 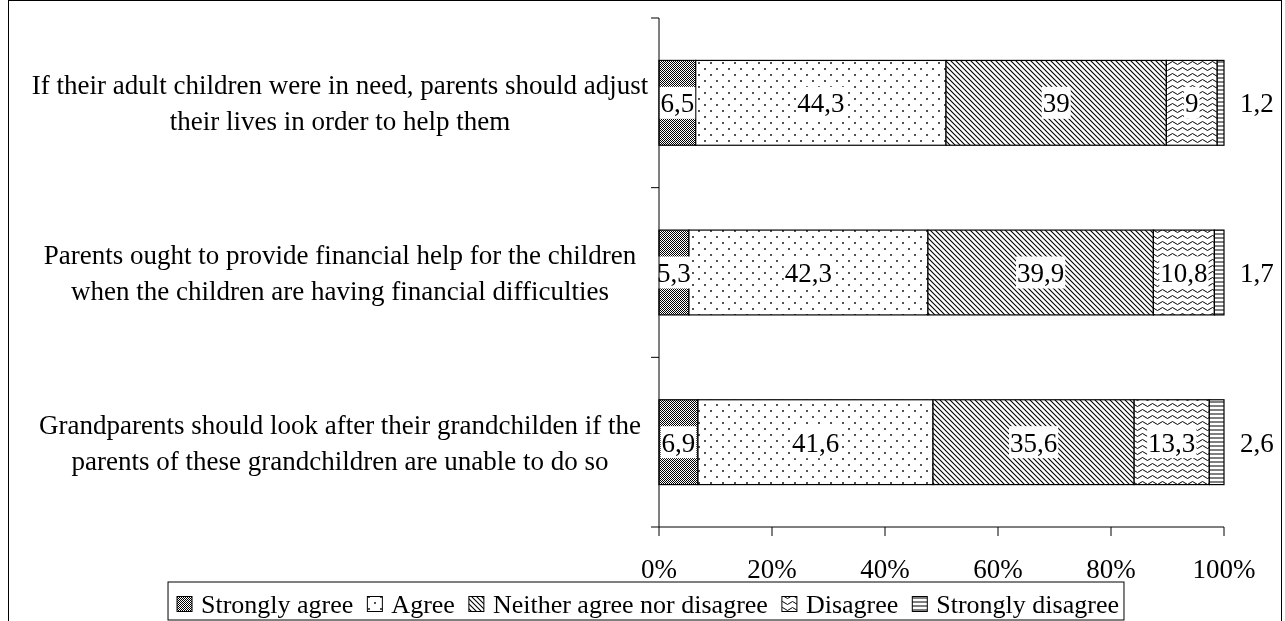 I want to click on x-tick-label: 80%, so click(x=1111, y=569).